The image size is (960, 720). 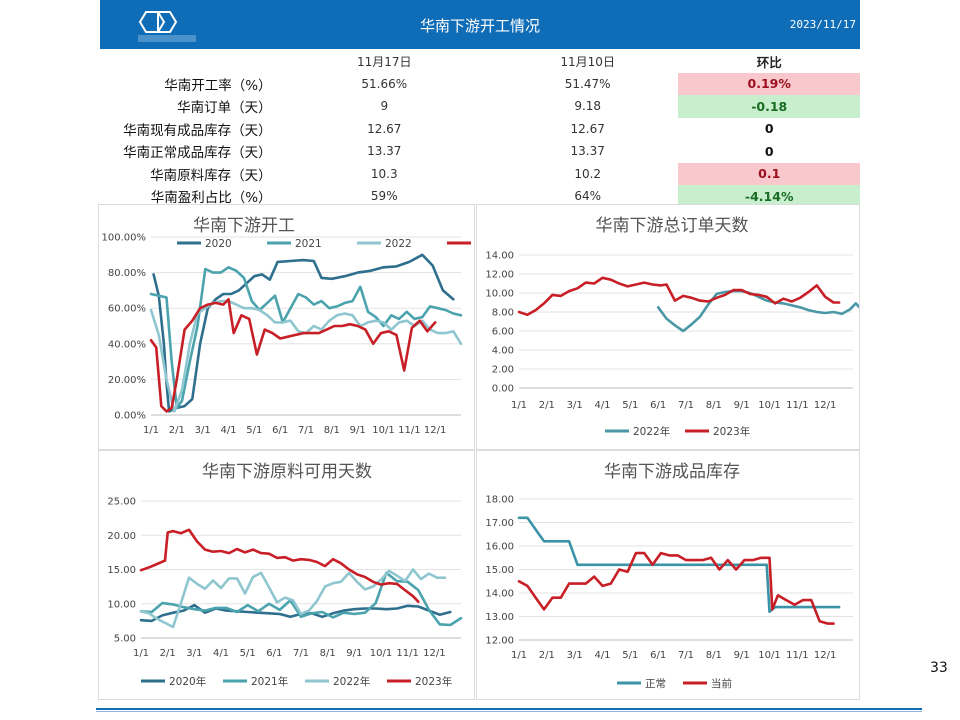 What do you see at coordinates (187, 681) in the screenshot?
I see `legend-label: 2020年` at bounding box center [187, 681].